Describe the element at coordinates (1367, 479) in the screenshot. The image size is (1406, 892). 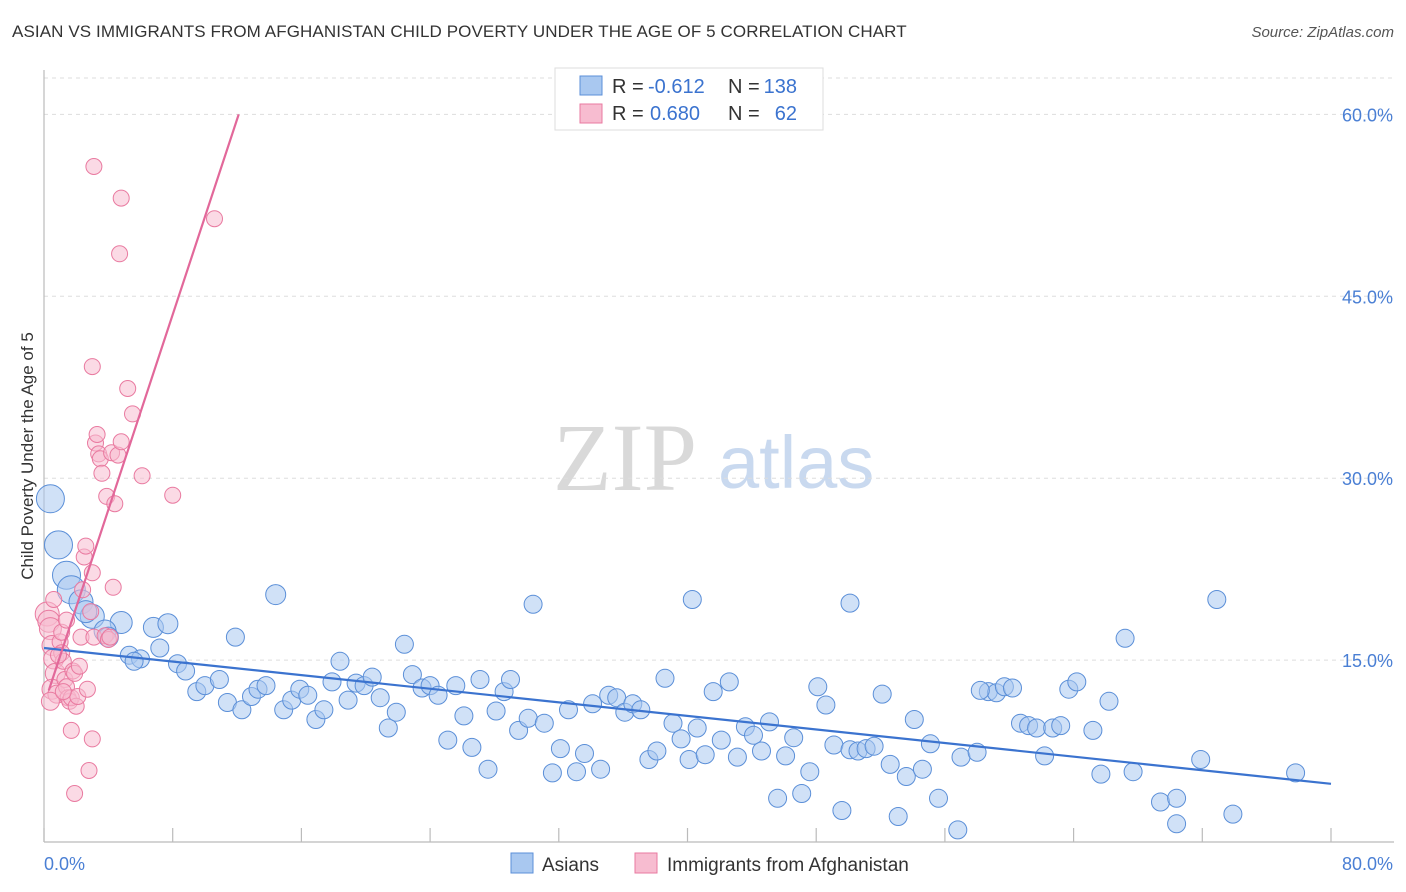
I see `y-tick-label: 30.0%` at that location.